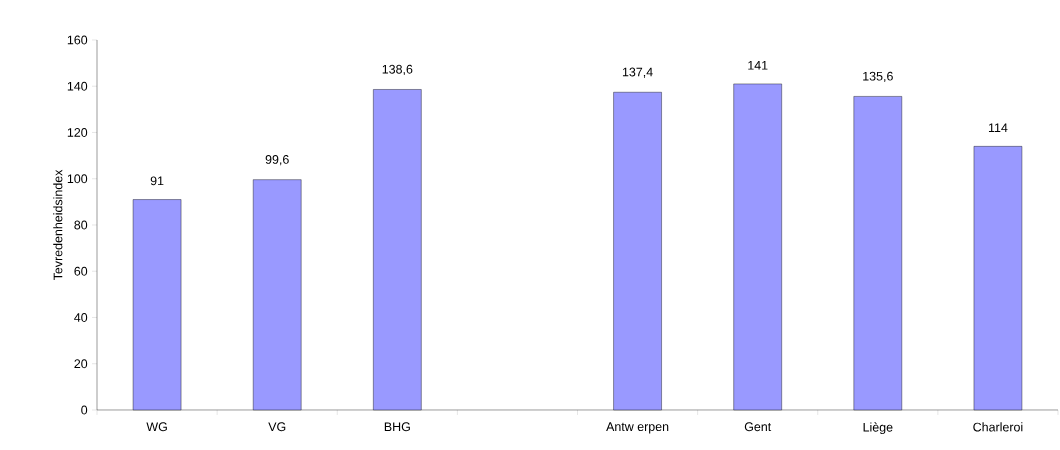 This screenshot has width=1060, height=450. I want to click on data-label: 99,6, so click(277, 160).